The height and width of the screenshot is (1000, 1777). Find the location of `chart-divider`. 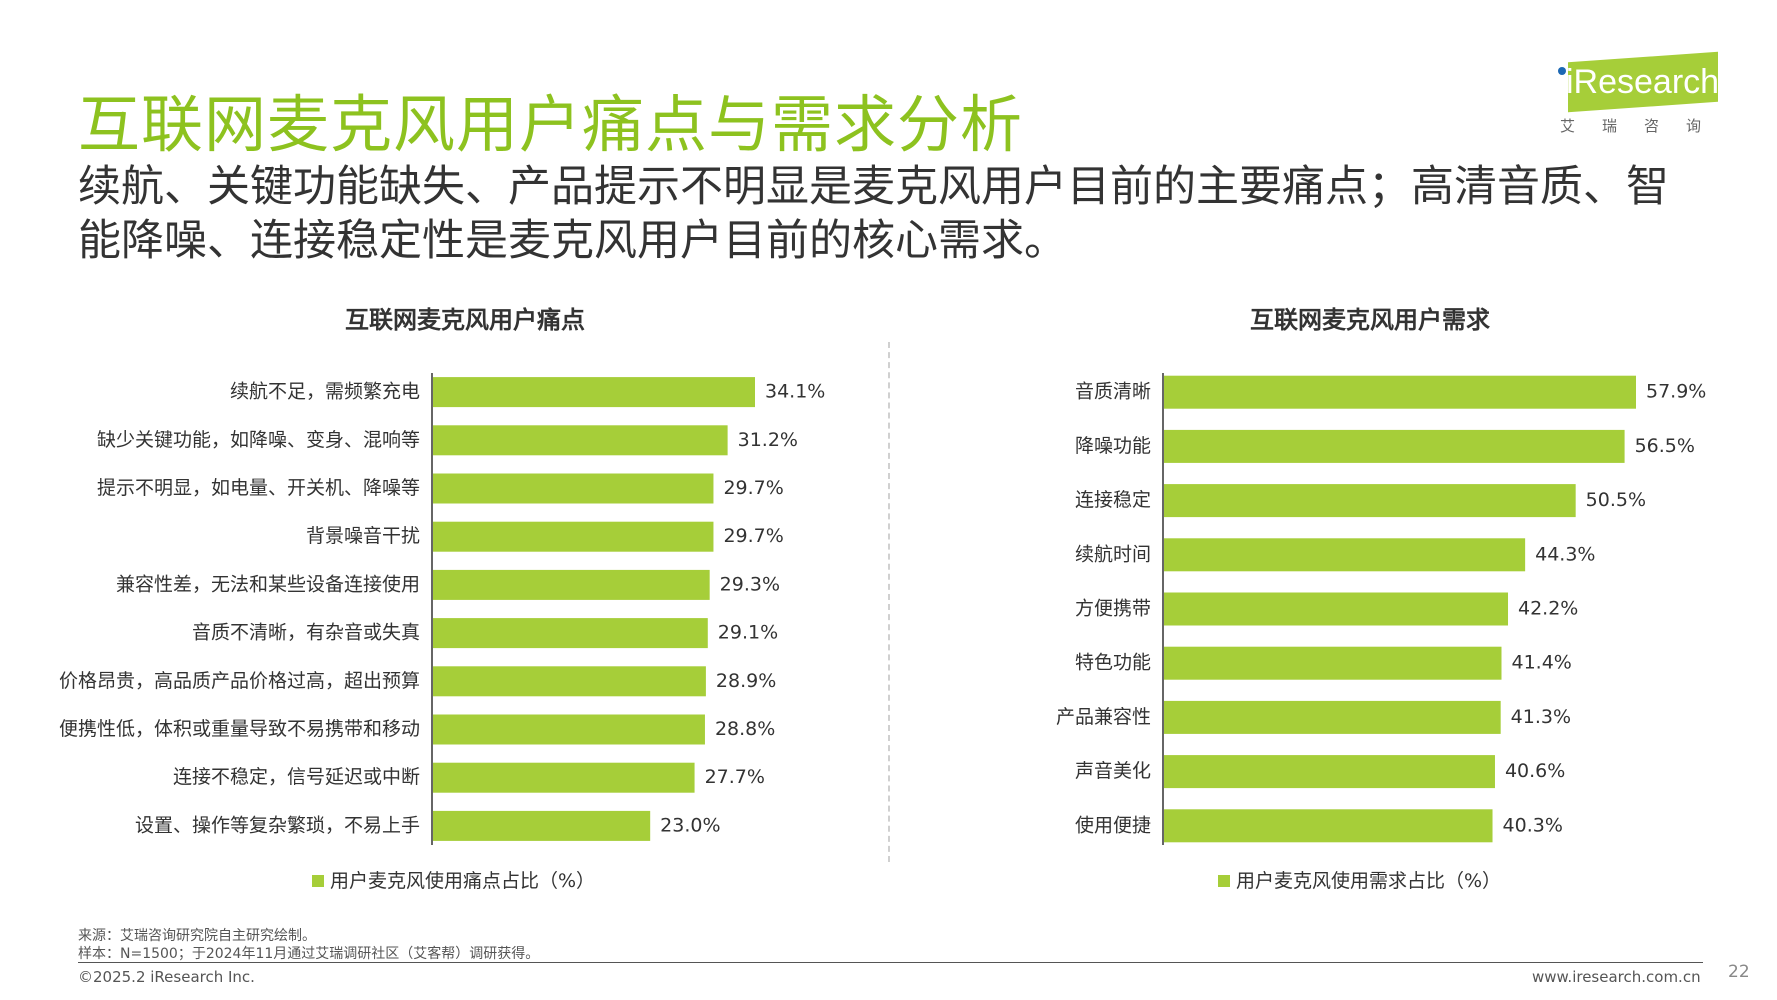

chart-divider is located at coordinates (889, 602).